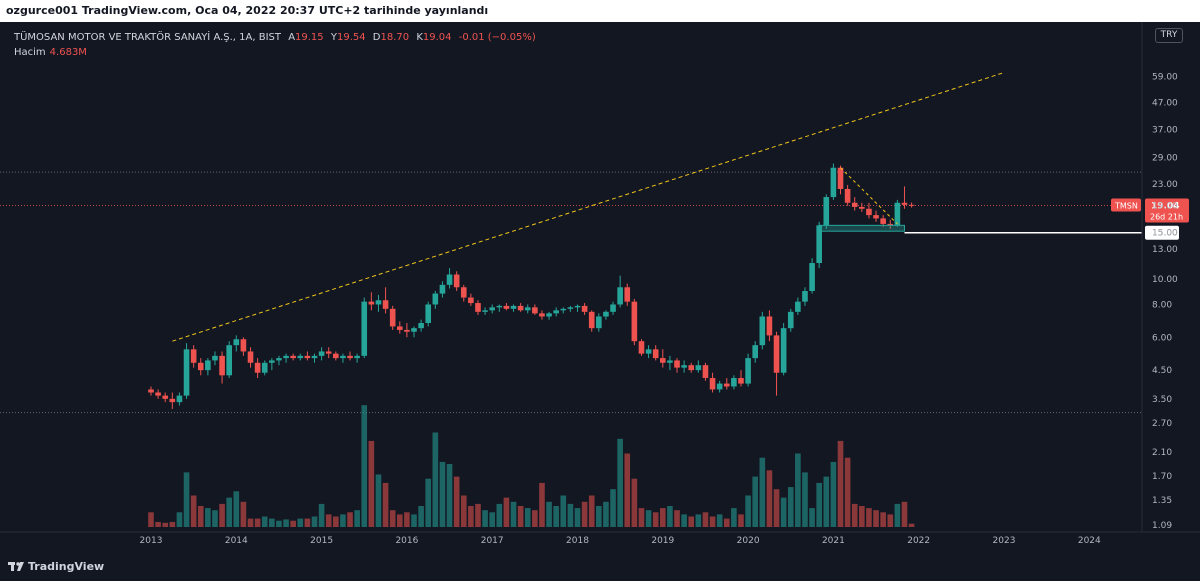 Image resolution: width=1200 pixels, height=581 pixels. Describe the element at coordinates (662, 541) in the screenshot. I see `x-tick-label: 2019` at that location.